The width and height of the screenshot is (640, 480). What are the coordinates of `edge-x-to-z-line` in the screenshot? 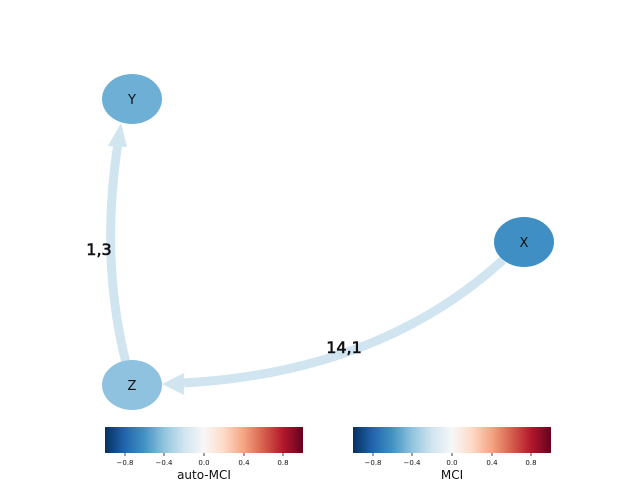 It's located at (345, 322).